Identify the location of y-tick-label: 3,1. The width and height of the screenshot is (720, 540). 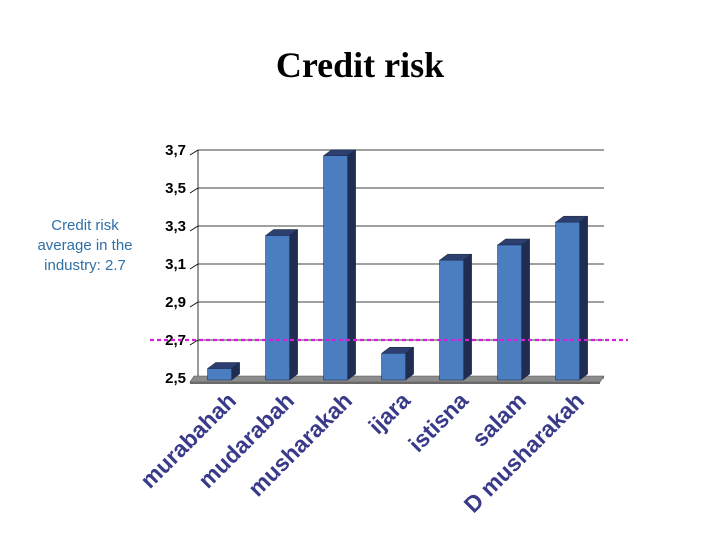
(175, 264).